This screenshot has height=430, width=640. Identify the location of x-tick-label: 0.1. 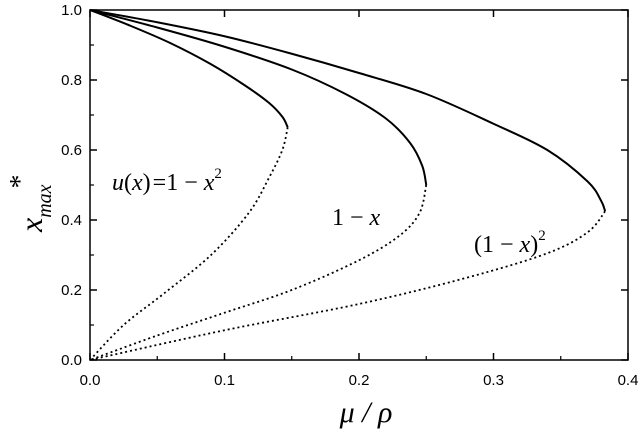
(224, 380).